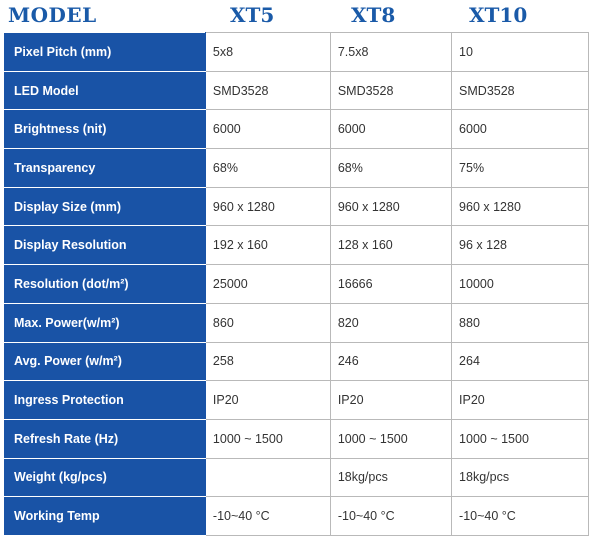 The width and height of the screenshot is (591, 545). I want to click on row-label: Avg. Power (w/m²), so click(105, 361).